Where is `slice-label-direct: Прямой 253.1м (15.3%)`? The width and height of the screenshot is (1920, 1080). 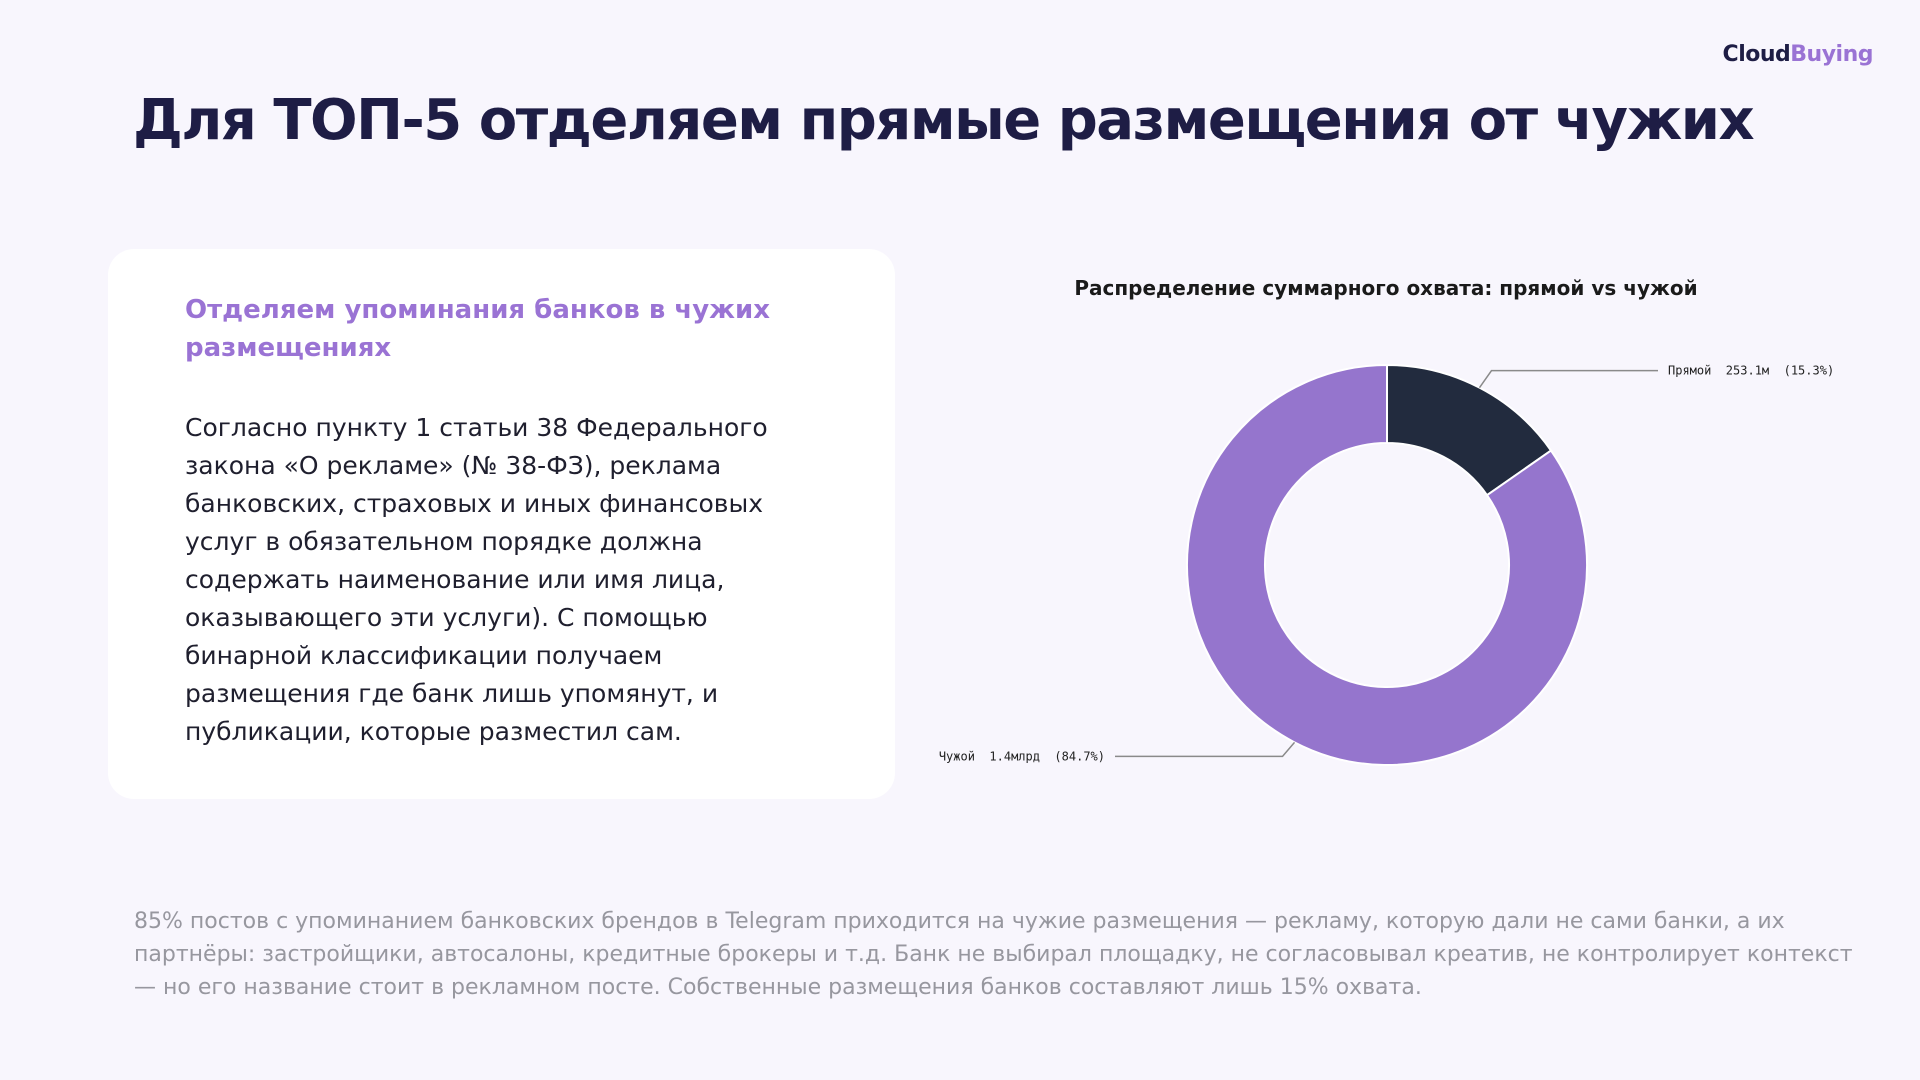
slice-label-direct: Прямой 253.1м (15.3%) is located at coordinates (1751, 371).